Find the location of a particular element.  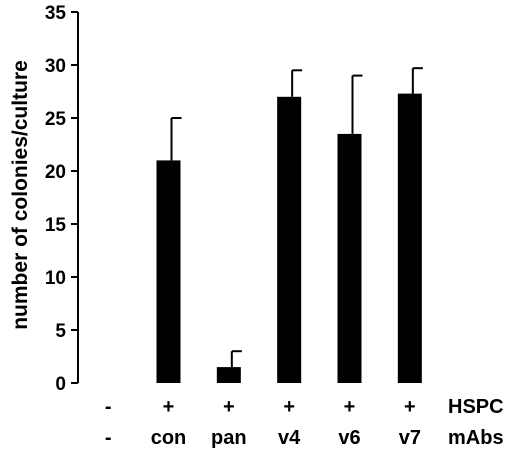

mab-label: v4 is located at coordinates (289, 438).